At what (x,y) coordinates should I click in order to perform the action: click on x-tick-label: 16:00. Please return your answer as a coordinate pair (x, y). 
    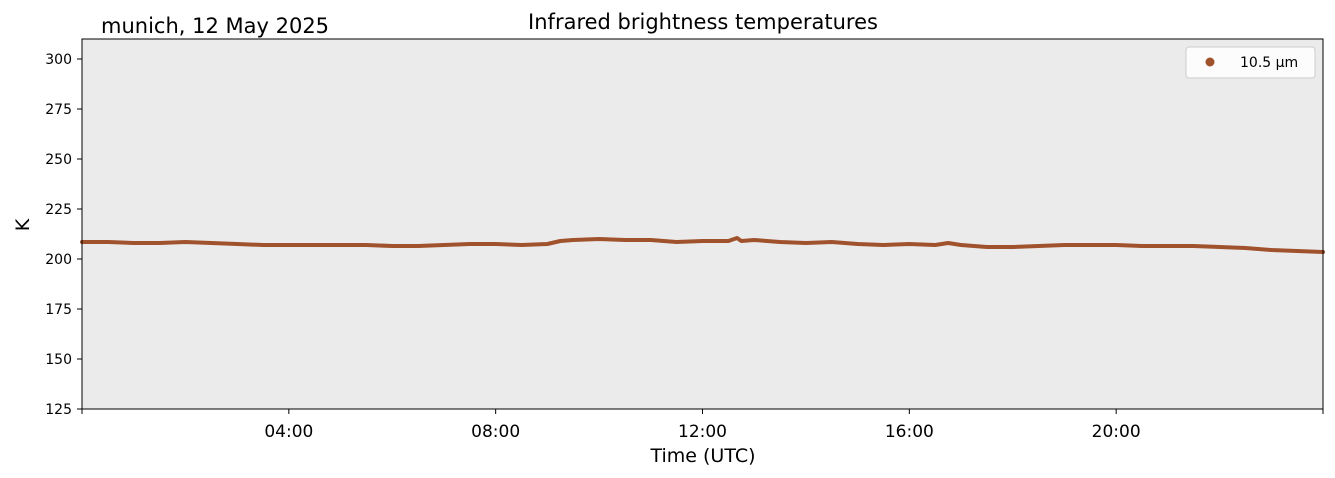
    Looking at the image, I should click on (909, 432).